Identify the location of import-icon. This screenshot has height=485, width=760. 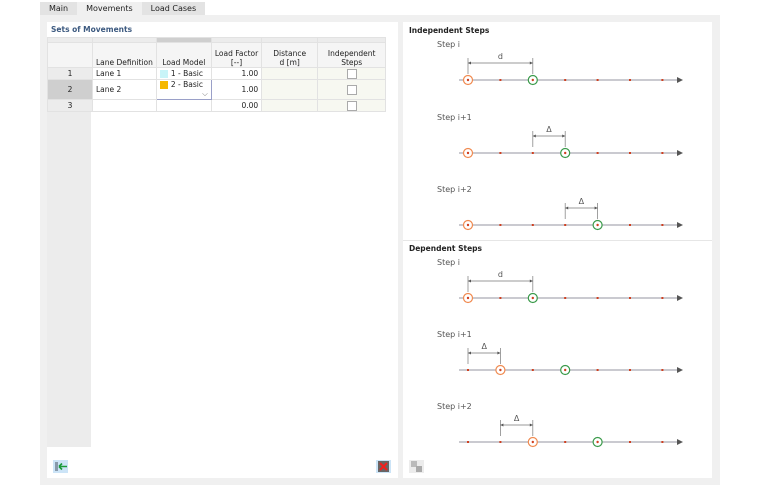
(60, 466).